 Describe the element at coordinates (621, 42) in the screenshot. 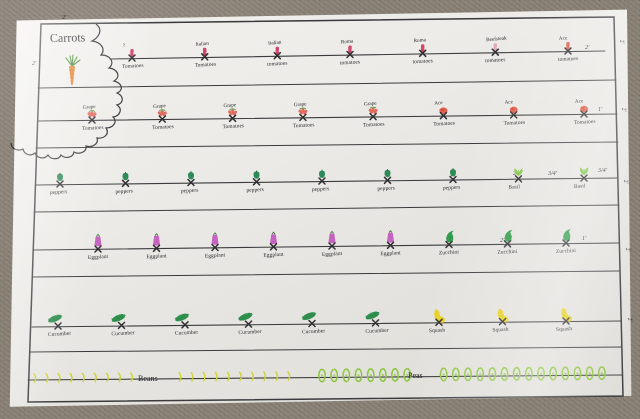

I see `dim-right-1: 2'` at that location.